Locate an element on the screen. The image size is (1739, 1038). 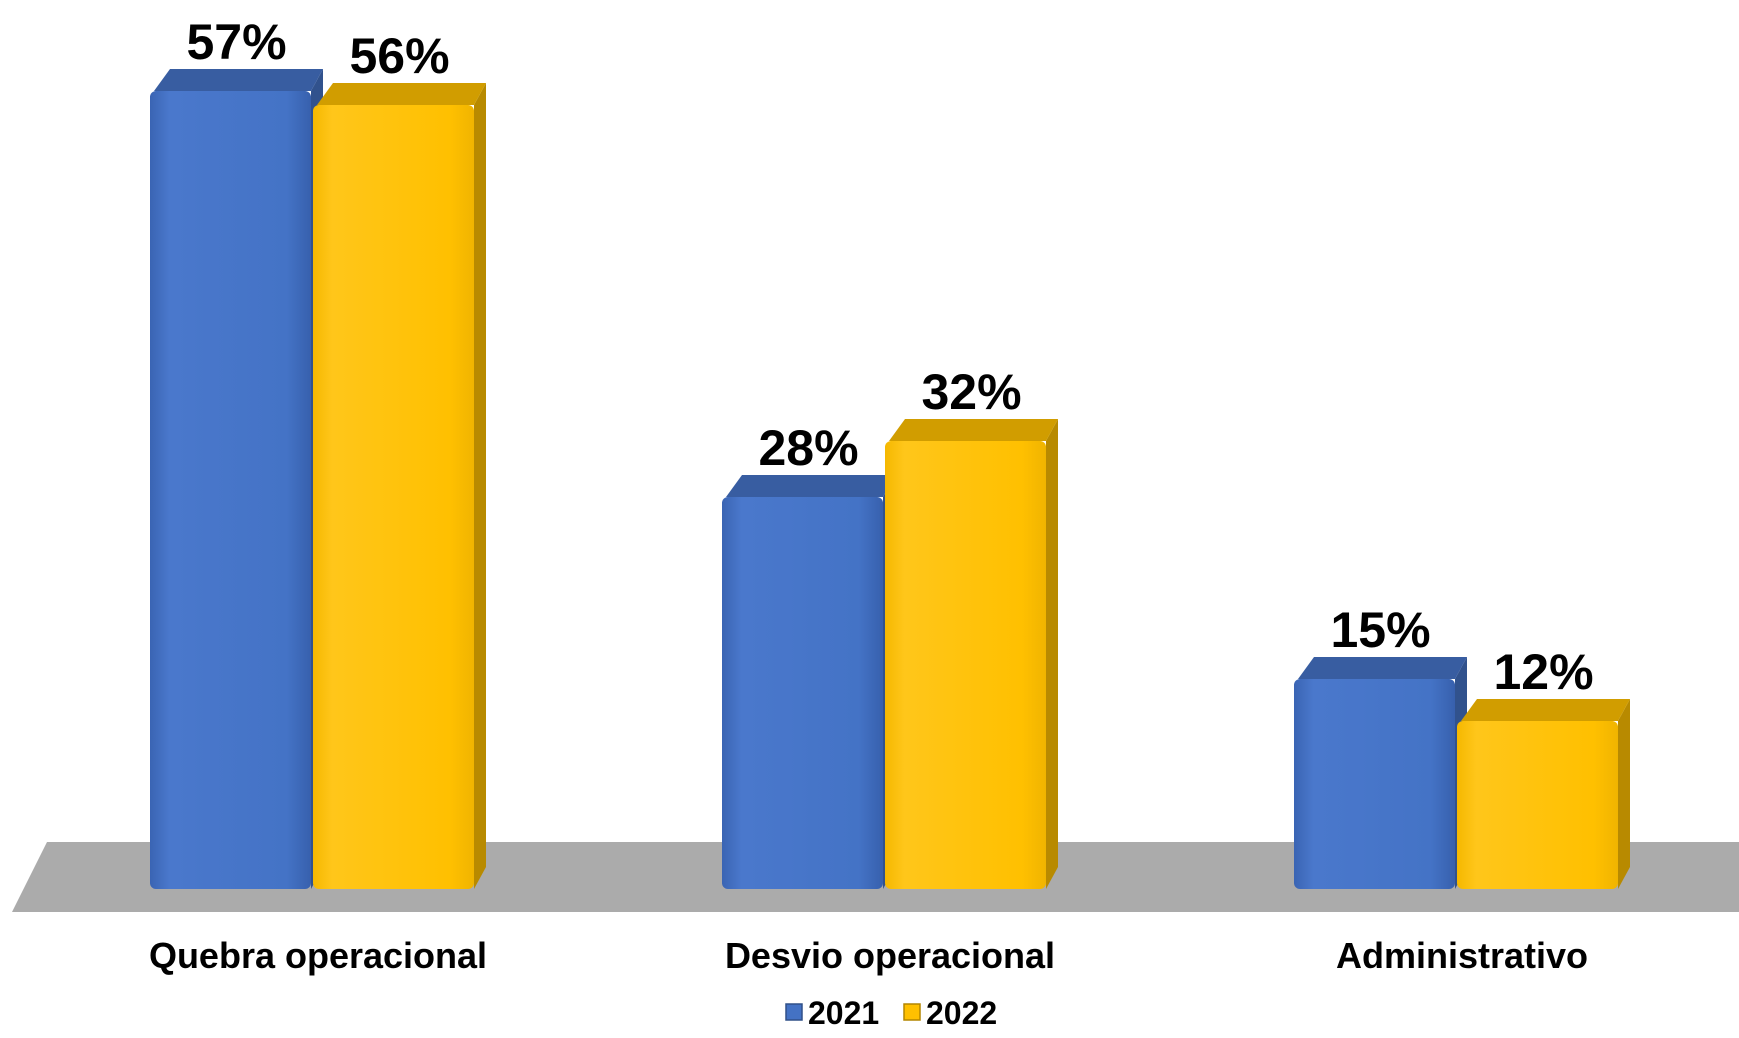
legend-label: 2021 is located at coordinates (843, 1013).